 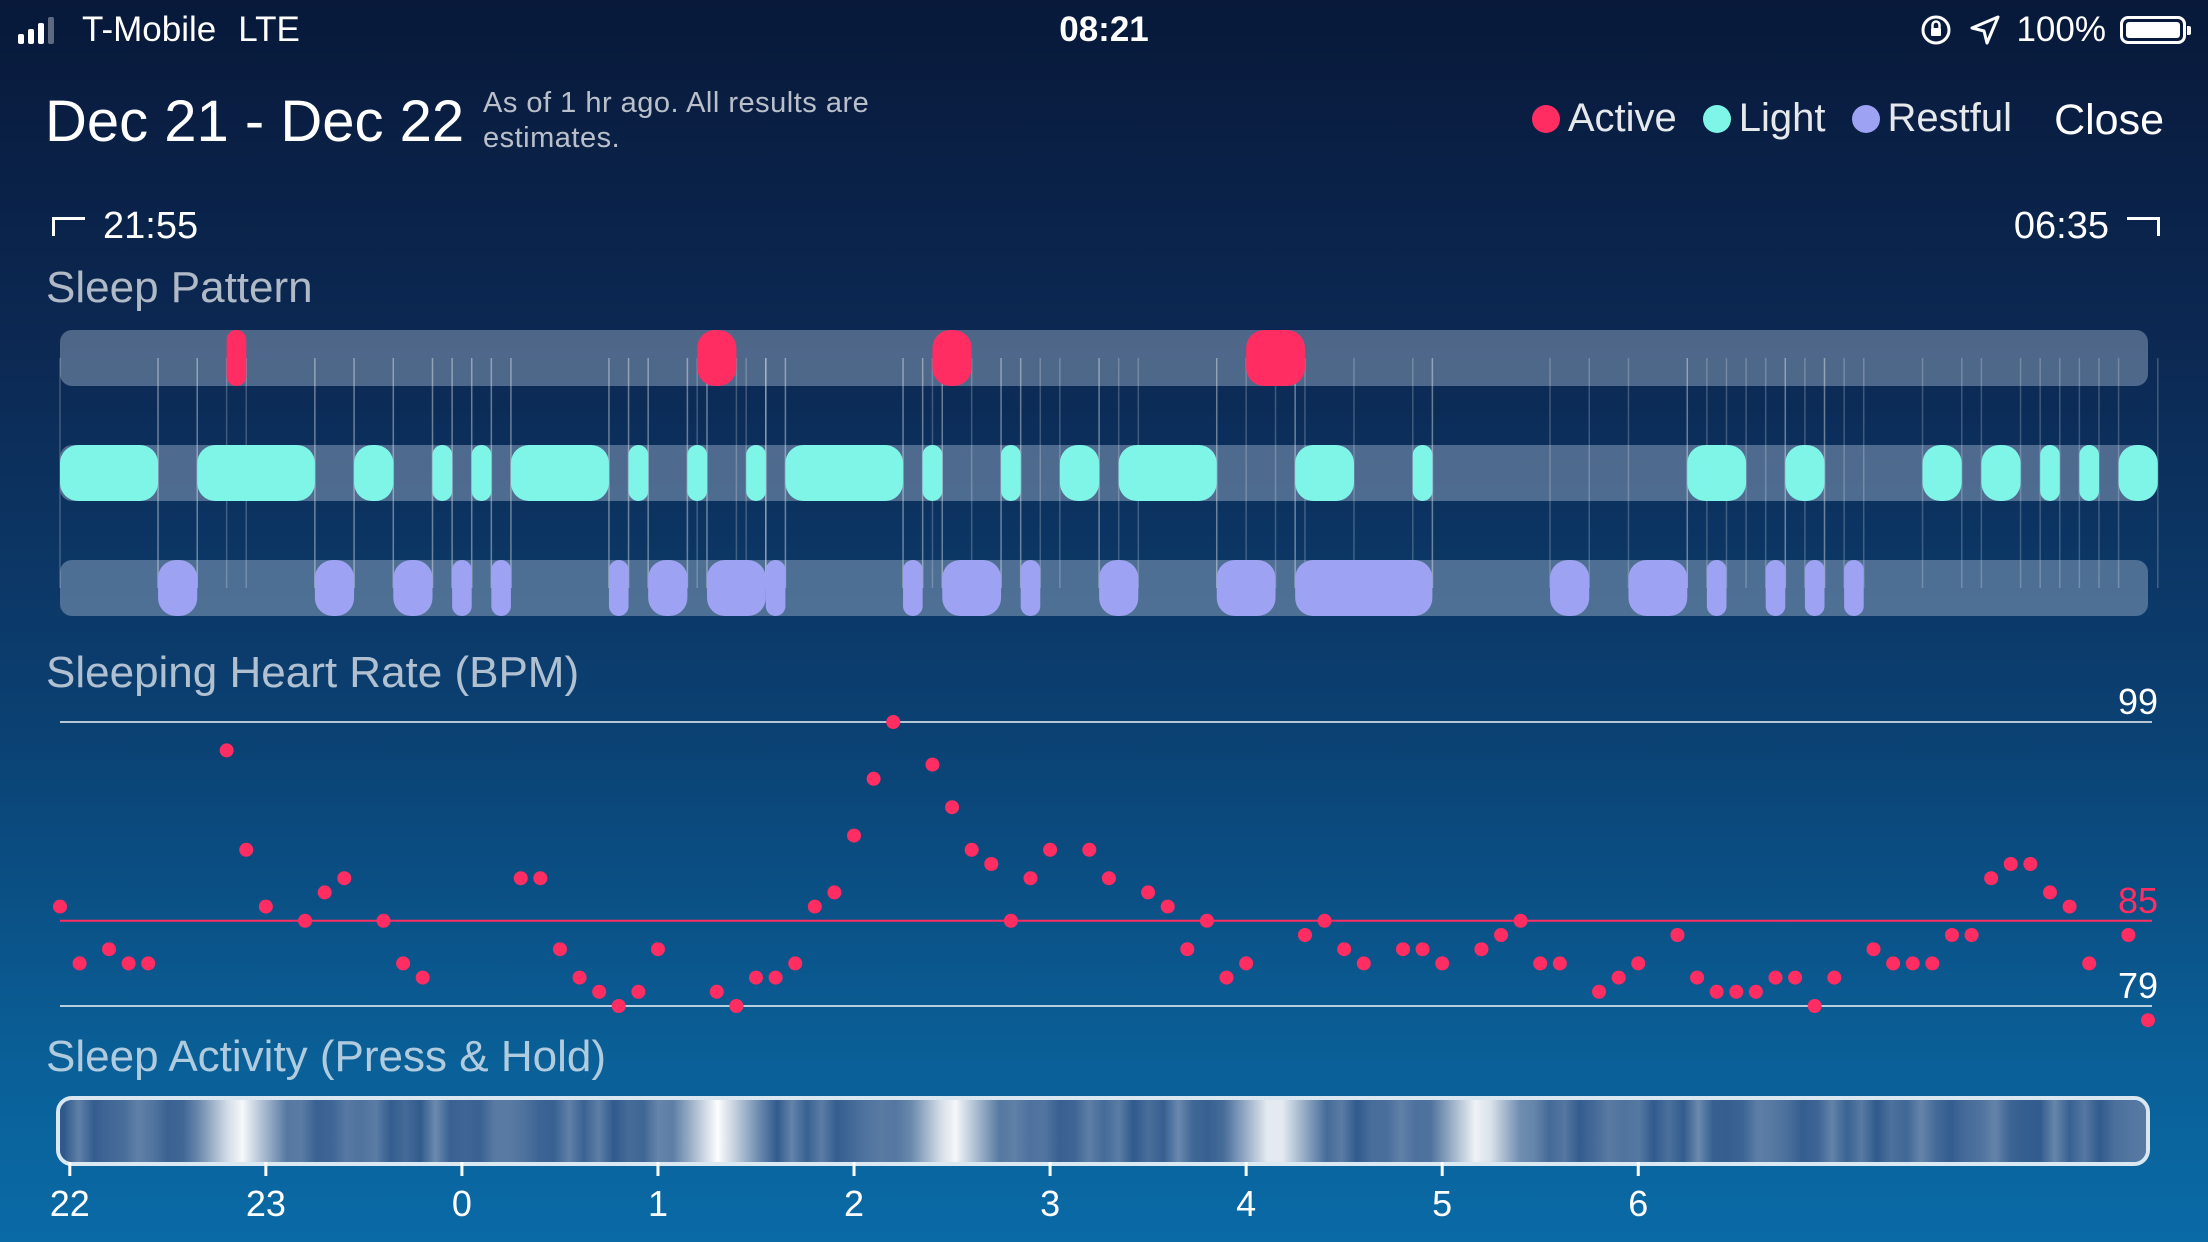 What do you see at coordinates (1104, 358) in the screenshot?
I see `track-active` at bounding box center [1104, 358].